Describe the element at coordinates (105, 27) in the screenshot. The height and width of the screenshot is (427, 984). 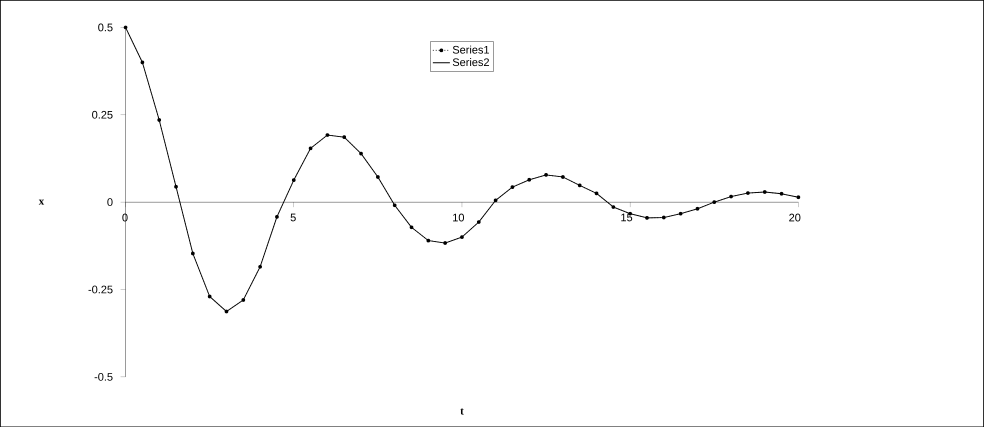
I see `y-tick-label: 0.5` at that location.